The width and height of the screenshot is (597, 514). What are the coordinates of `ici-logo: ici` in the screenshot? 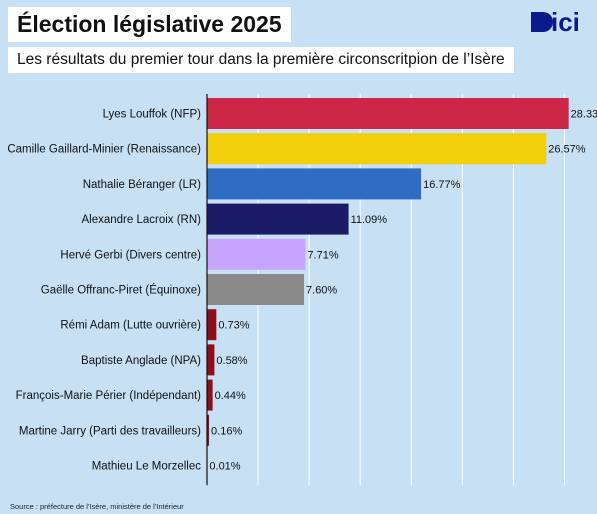 It's located at (555, 22).